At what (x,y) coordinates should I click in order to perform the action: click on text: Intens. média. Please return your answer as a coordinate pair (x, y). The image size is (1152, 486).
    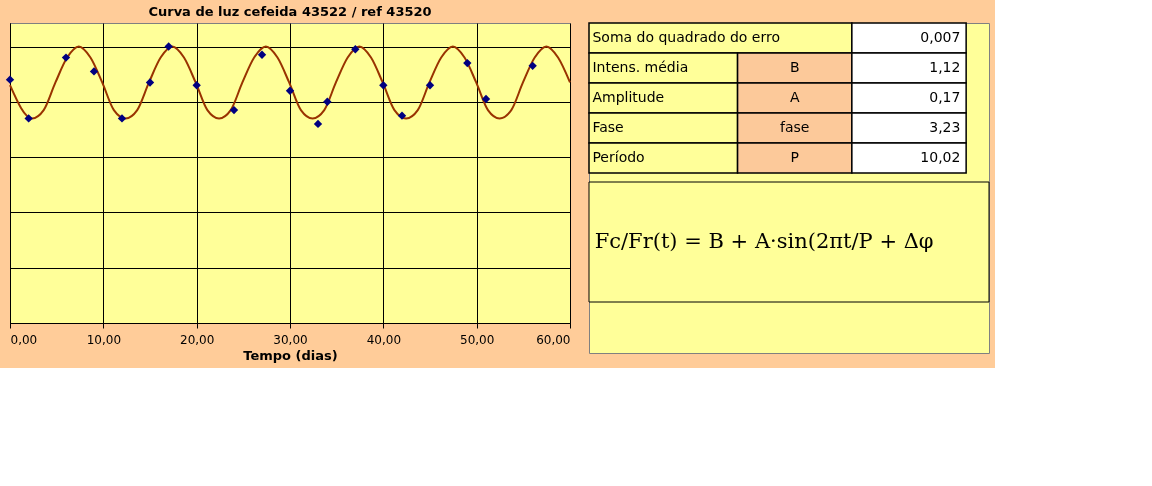
    Looking at the image, I should click on (640, 67).